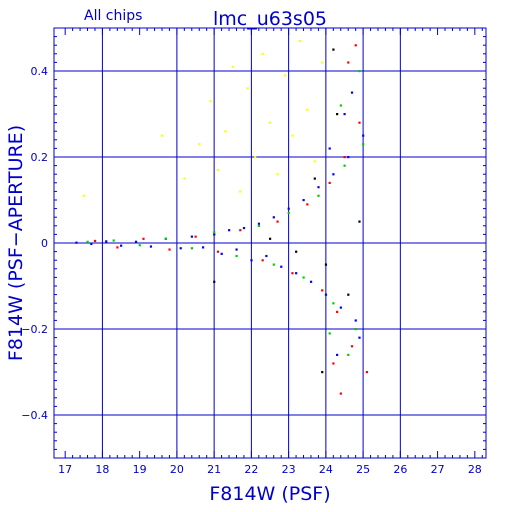 The width and height of the screenshot is (512, 512). Describe the element at coordinates (34, 415) in the screenshot. I see `y-tick-label: −0.4` at that location.